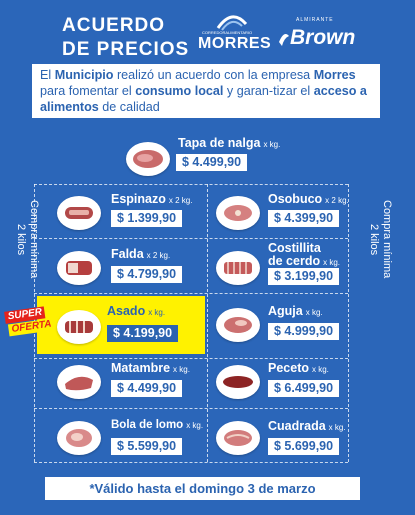 The height and width of the screenshot is (515, 415). What do you see at coordinates (147, 274) in the screenshot?
I see `product-price: $ 4.799,90` at bounding box center [147, 274].